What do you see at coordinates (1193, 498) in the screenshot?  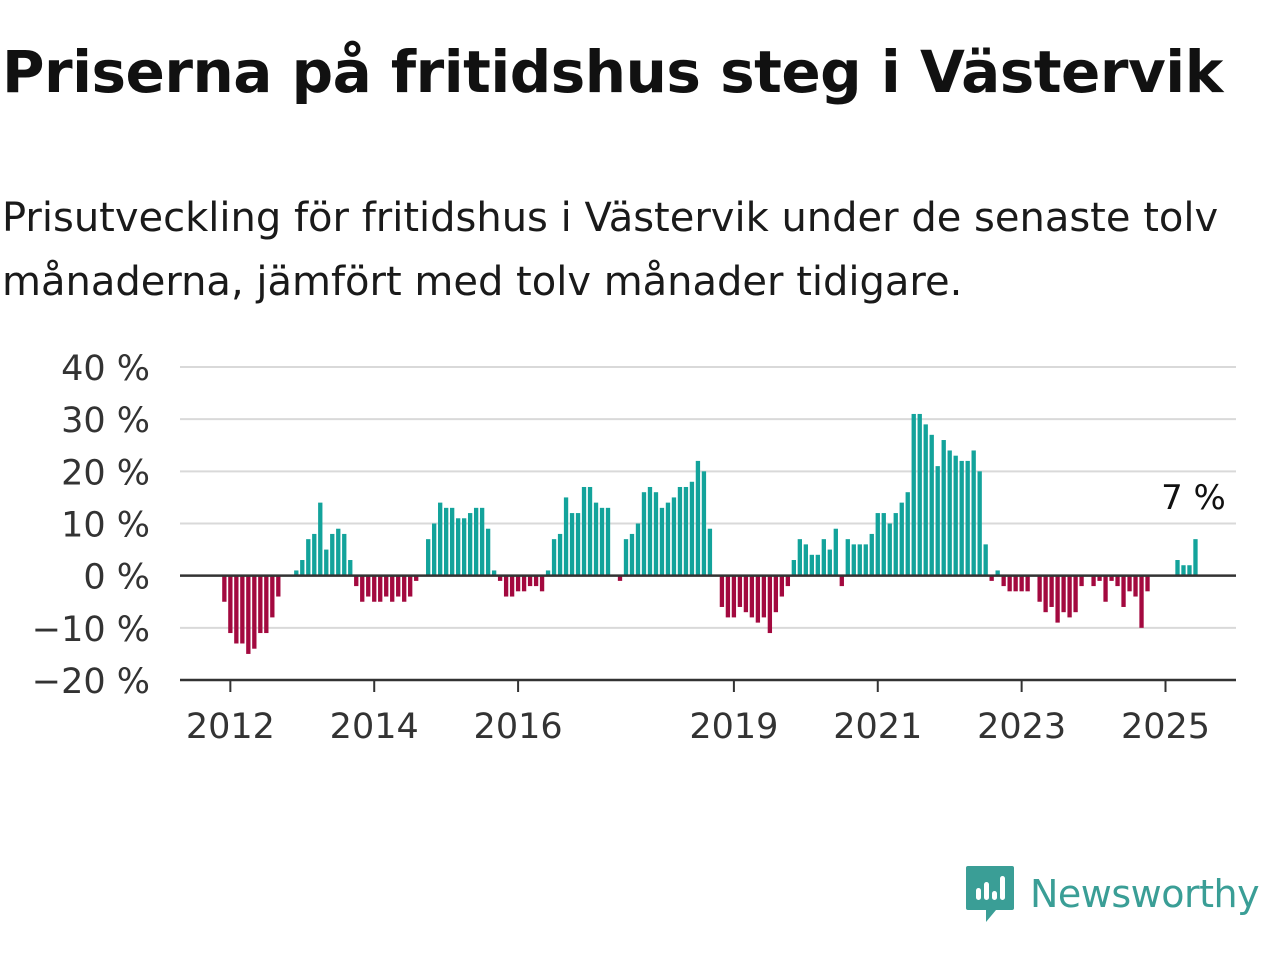 I see `annotations: 7 %` at bounding box center [1193, 498].